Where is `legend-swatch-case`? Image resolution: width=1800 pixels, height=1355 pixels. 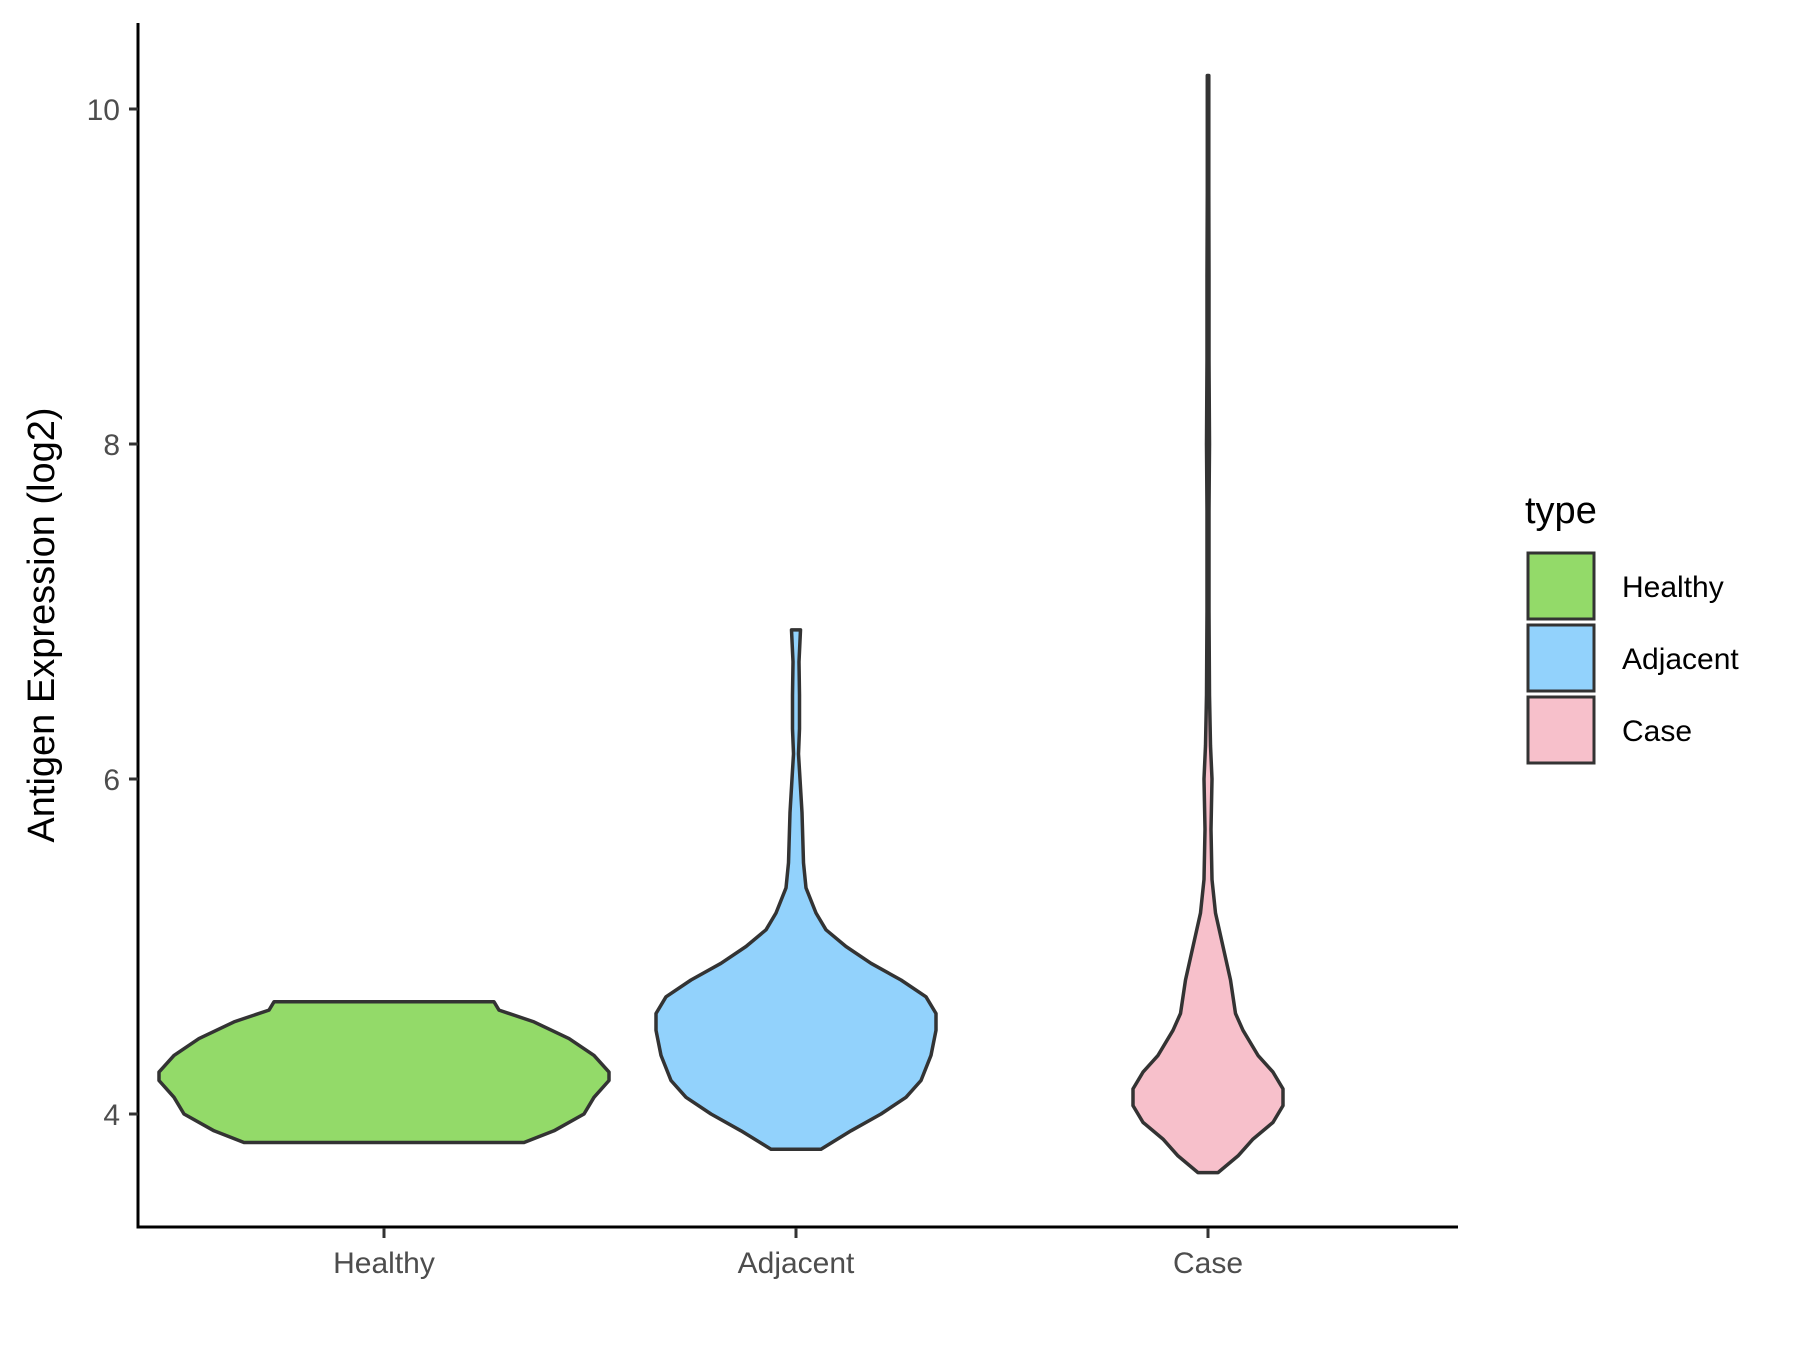
legend-swatch-case is located at coordinates (1561, 730).